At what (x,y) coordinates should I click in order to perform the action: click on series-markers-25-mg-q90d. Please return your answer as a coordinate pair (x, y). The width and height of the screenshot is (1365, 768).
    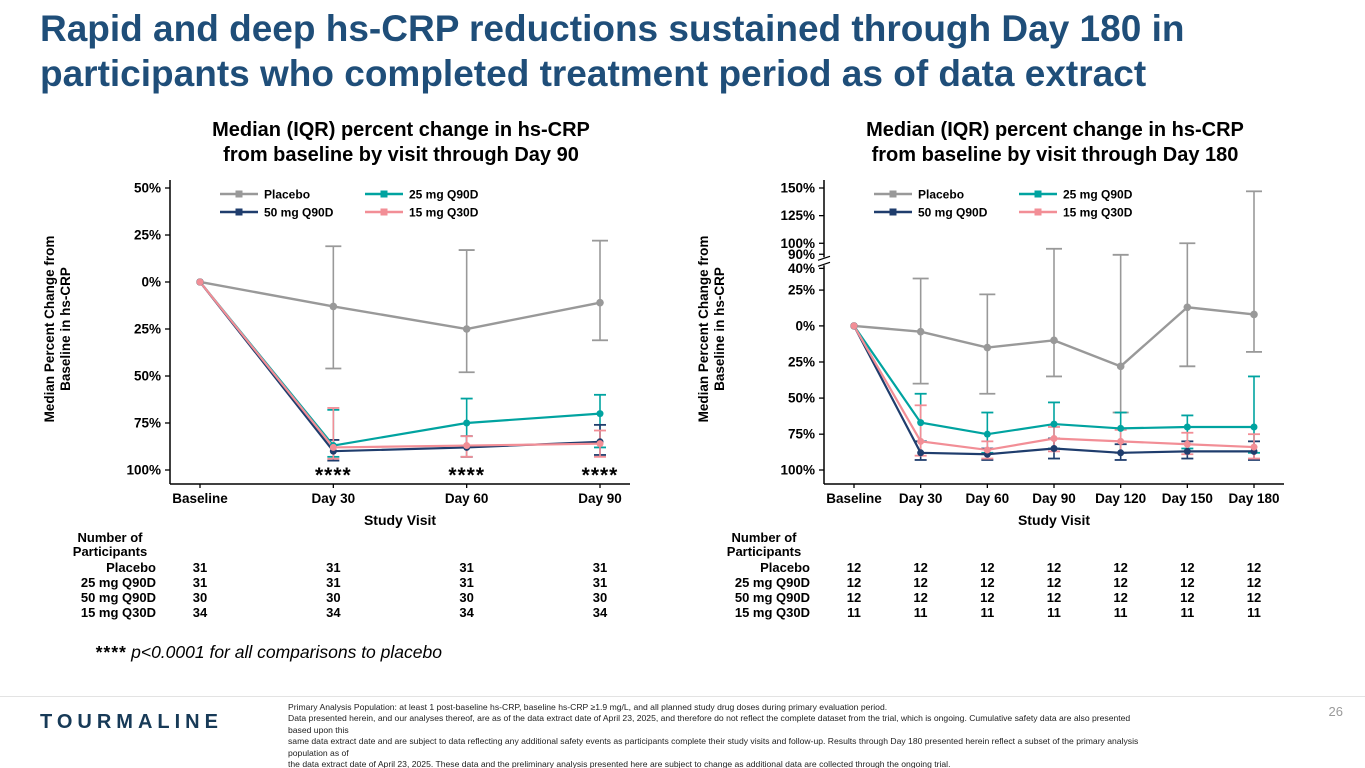
    Looking at the image, I should click on (400, 364).